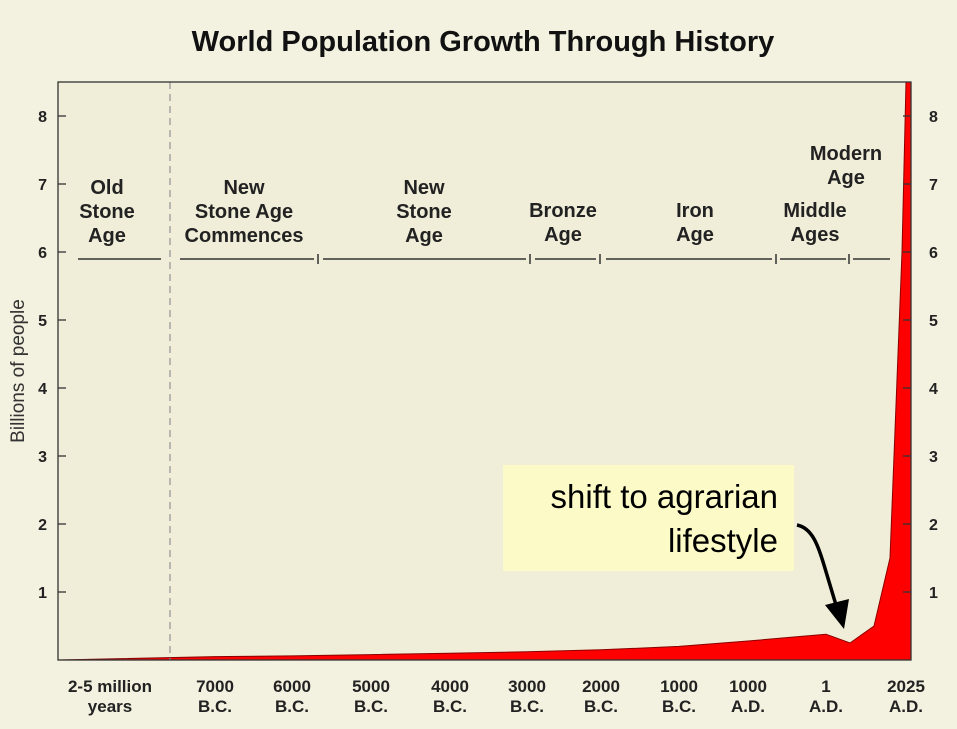  What do you see at coordinates (42, 389) in the screenshot?
I see `y-tick-label-left: 4` at bounding box center [42, 389].